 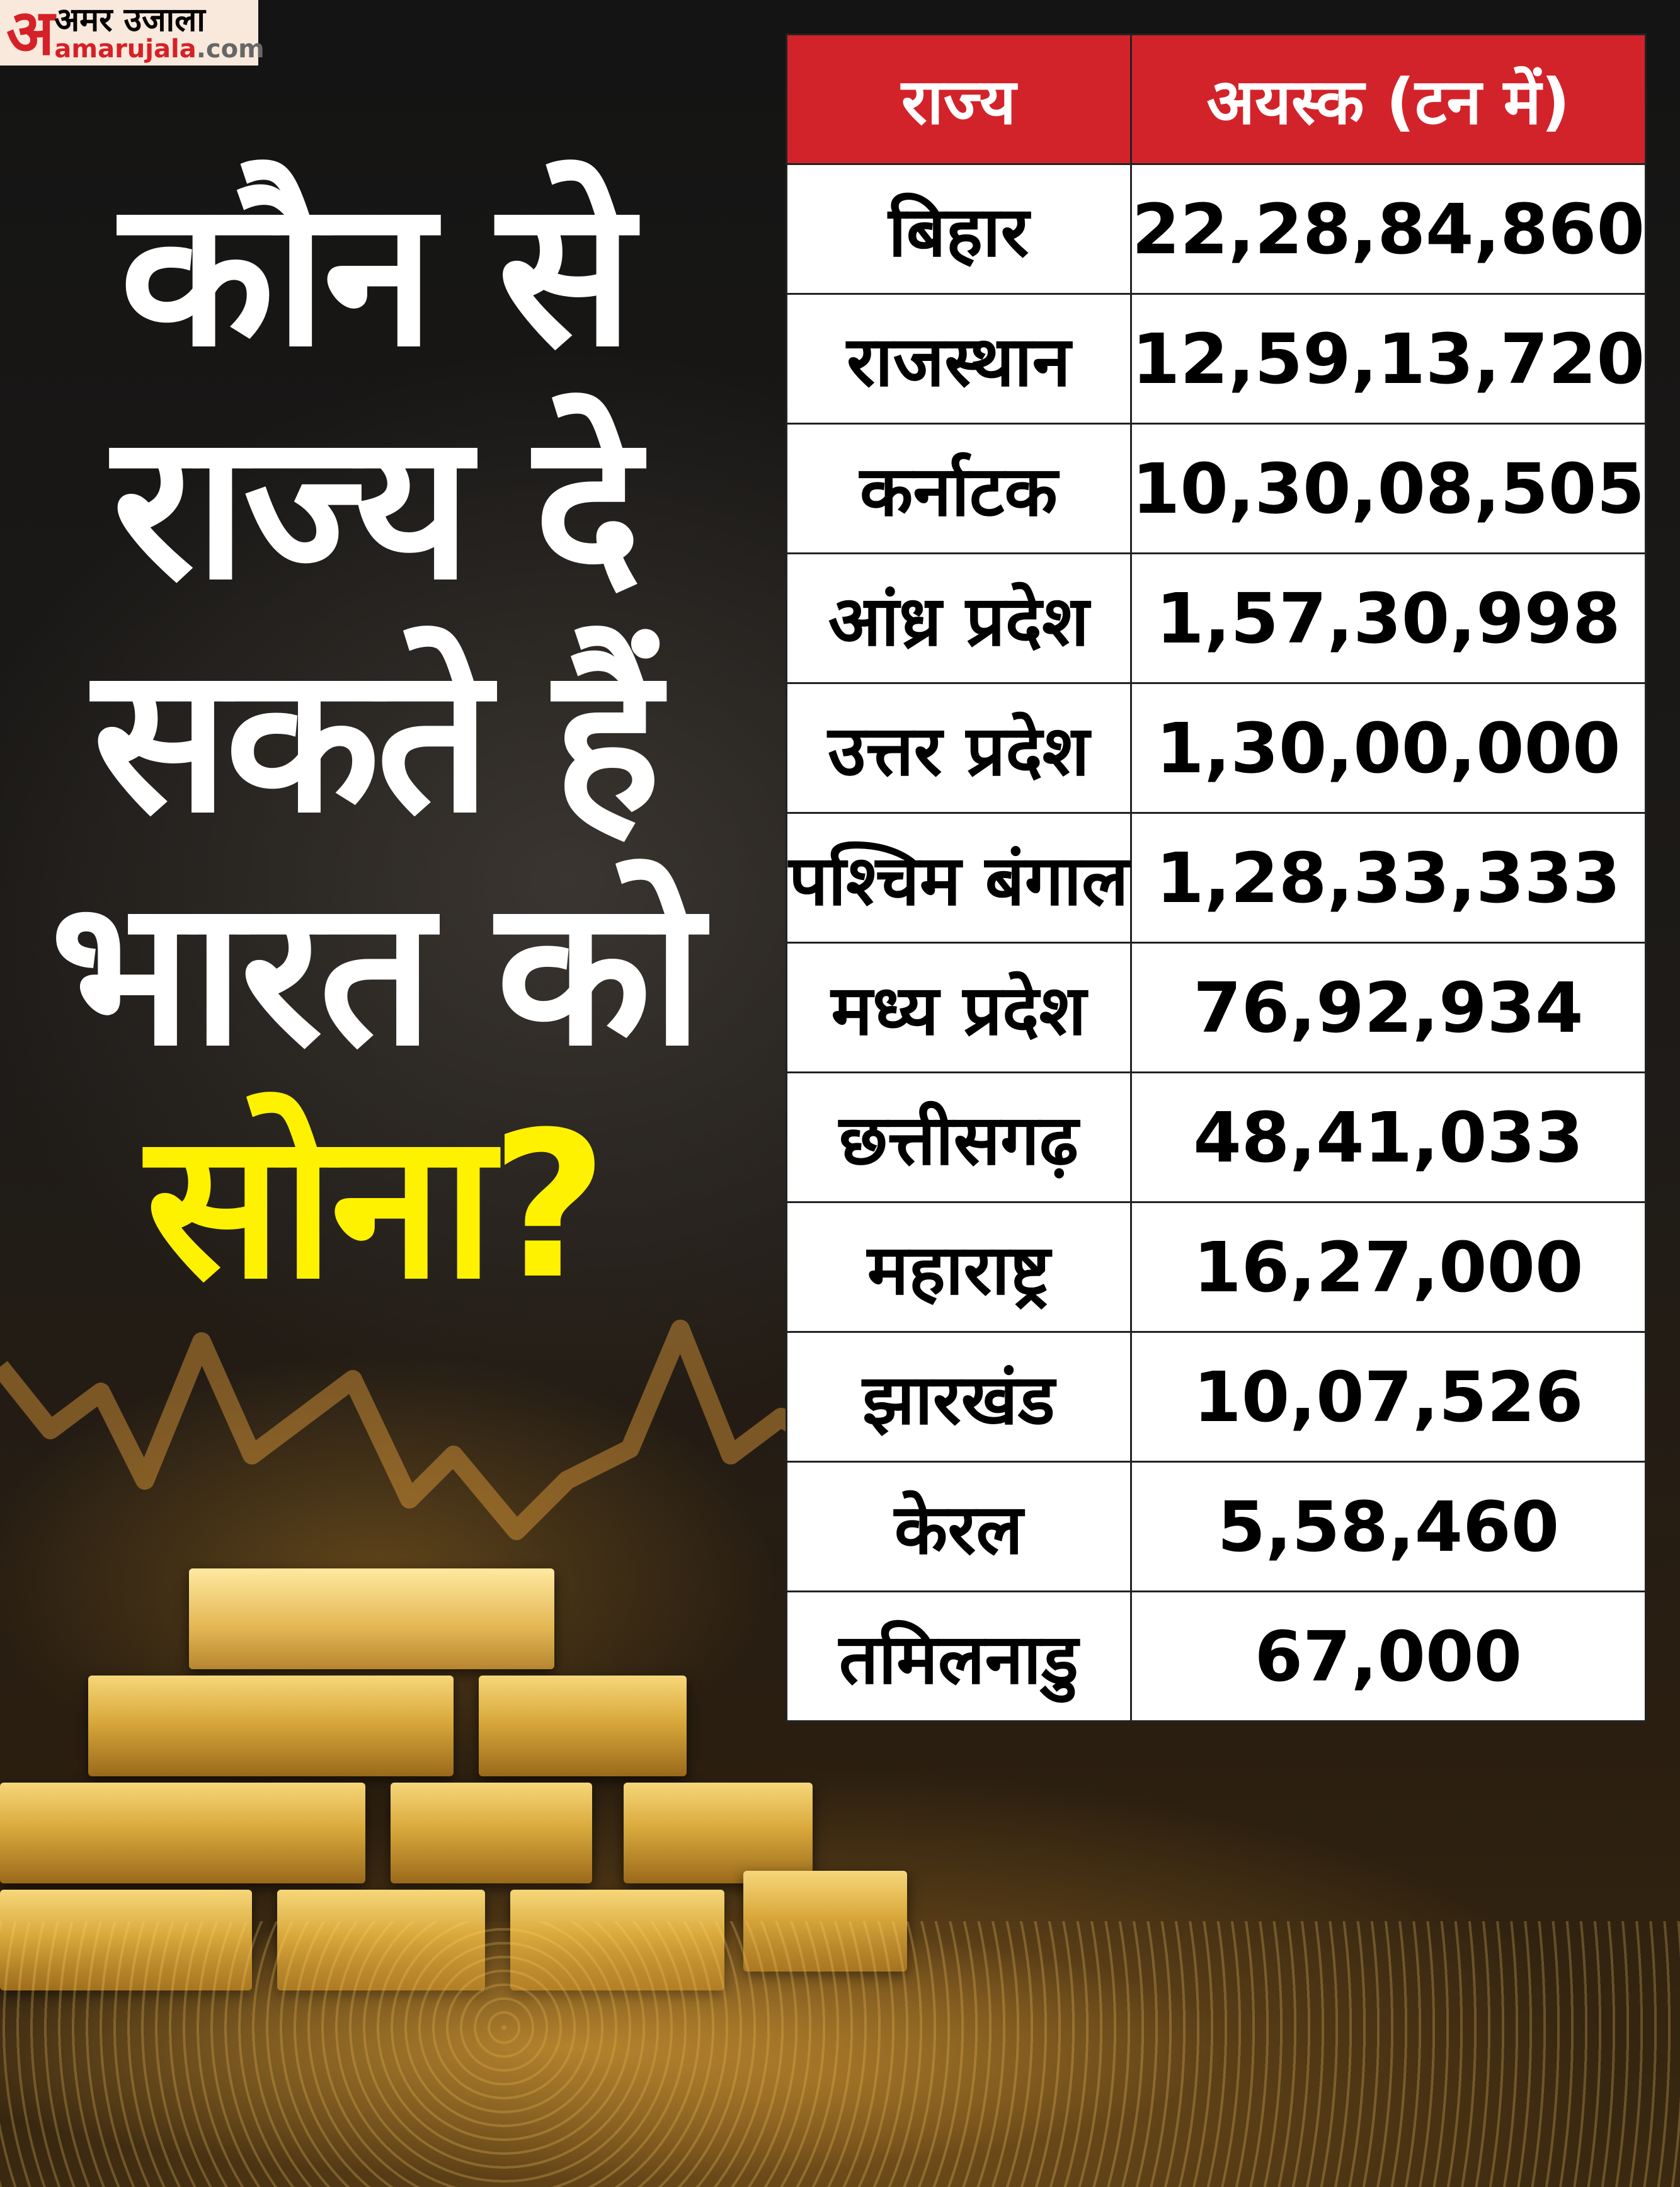 I want to click on table-header-row: राज्य अयस्क (टन में), so click(x=1216, y=99).